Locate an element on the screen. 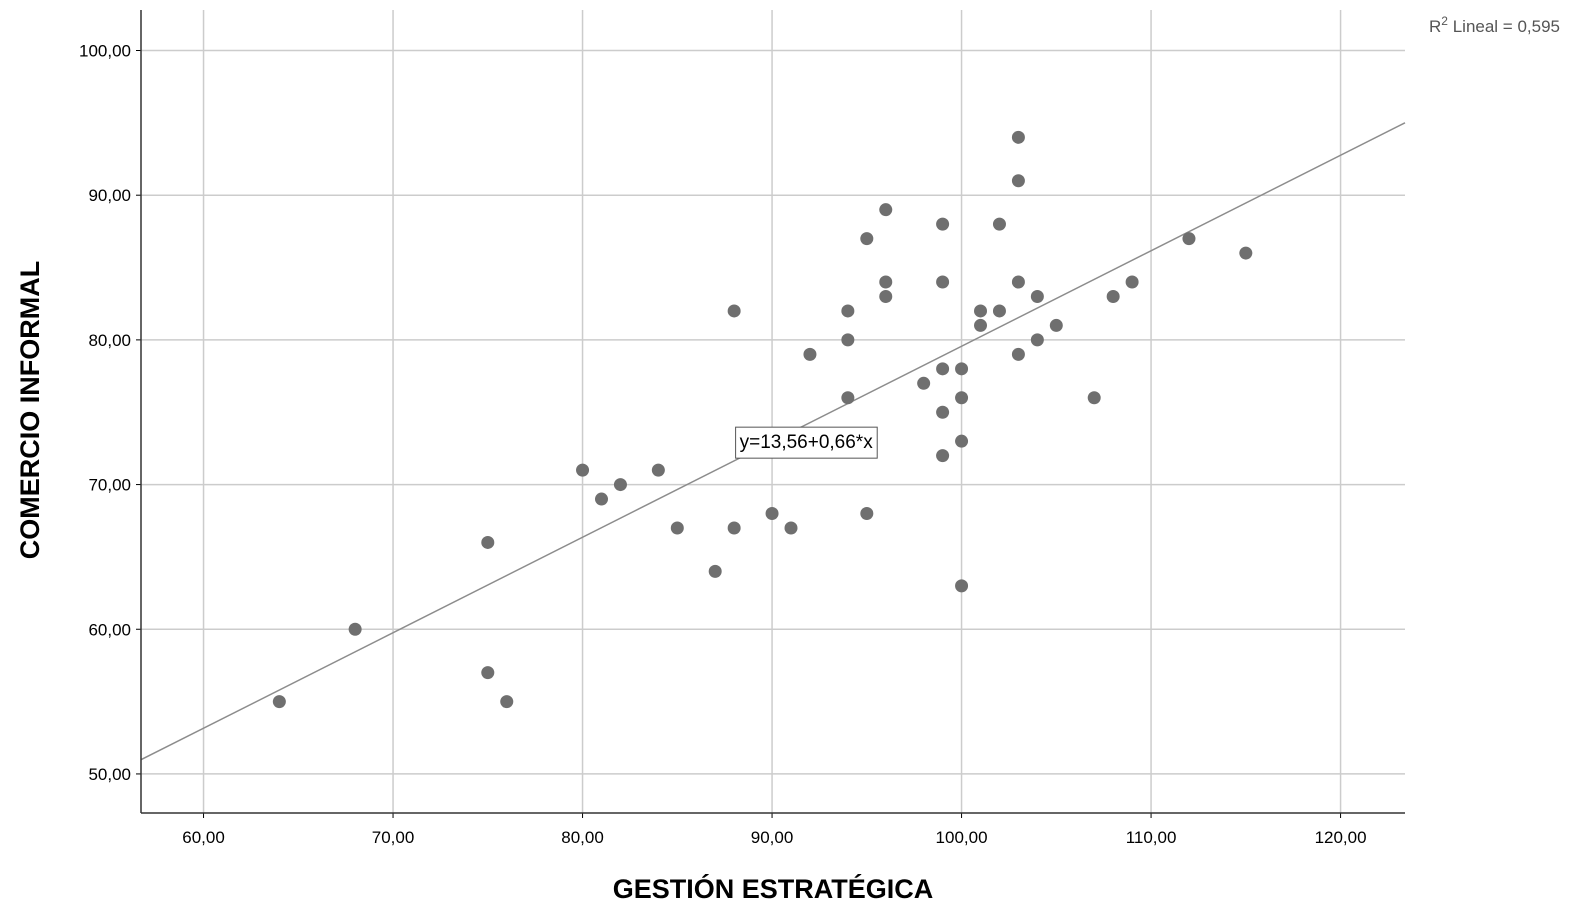  y-tick-label: 50,00 is located at coordinates (109, 774).